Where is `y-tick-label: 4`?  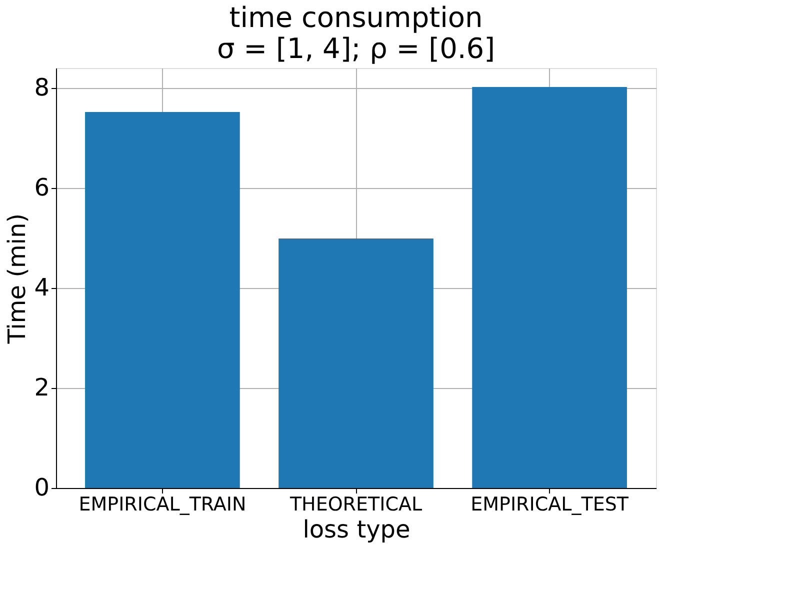
y-tick-label: 4 is located at coordinates (42, 288).